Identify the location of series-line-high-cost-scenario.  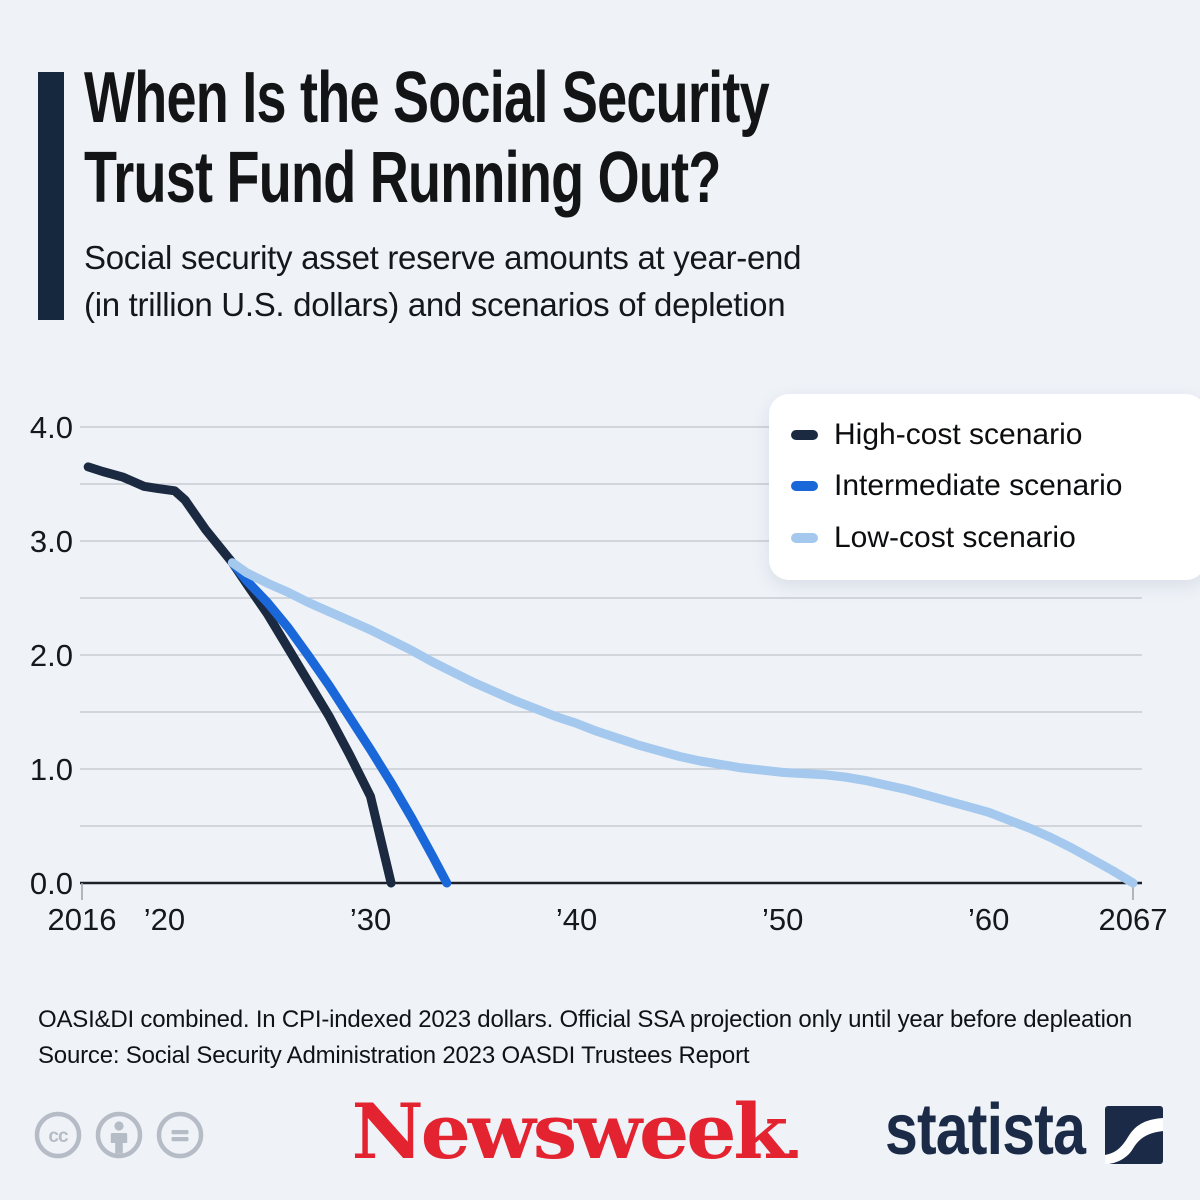
(239, 675).